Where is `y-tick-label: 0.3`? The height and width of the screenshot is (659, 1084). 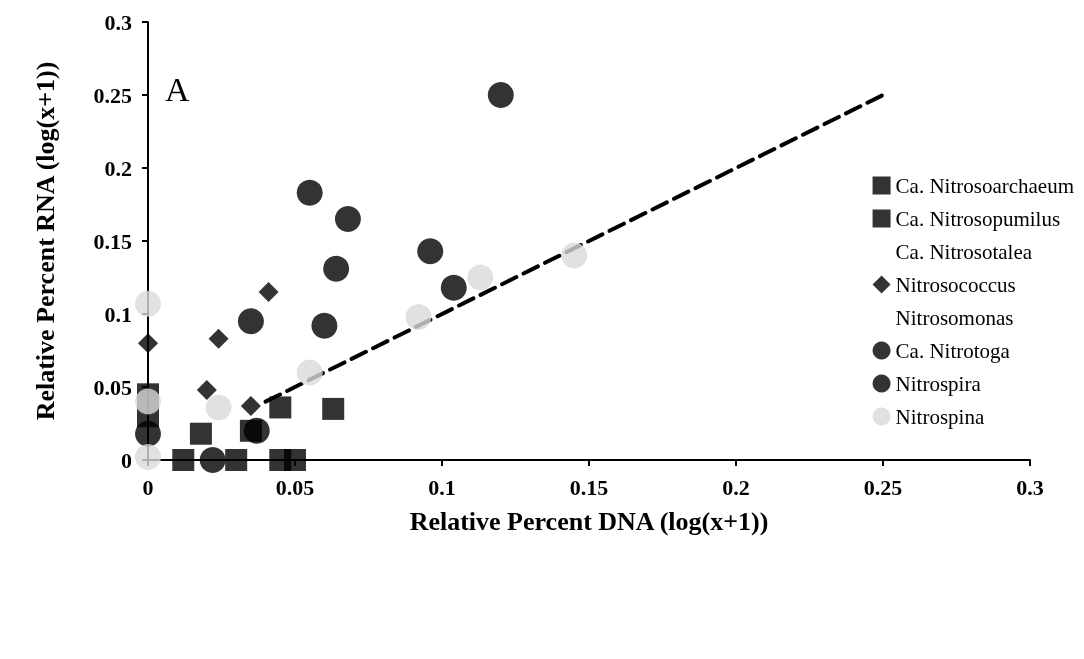
y-tick-label: 0.3 is located at coordinates (118, 22).